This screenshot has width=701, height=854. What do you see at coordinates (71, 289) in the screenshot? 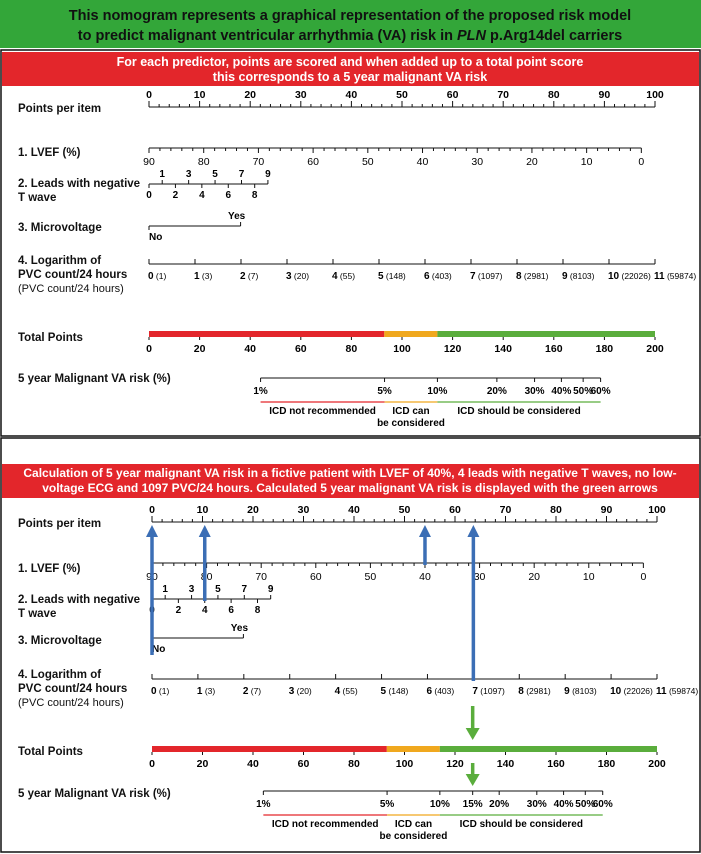
I see `p1-label-pvc-3: (PVC count/24 hours)` at bounding box center [71, 289].